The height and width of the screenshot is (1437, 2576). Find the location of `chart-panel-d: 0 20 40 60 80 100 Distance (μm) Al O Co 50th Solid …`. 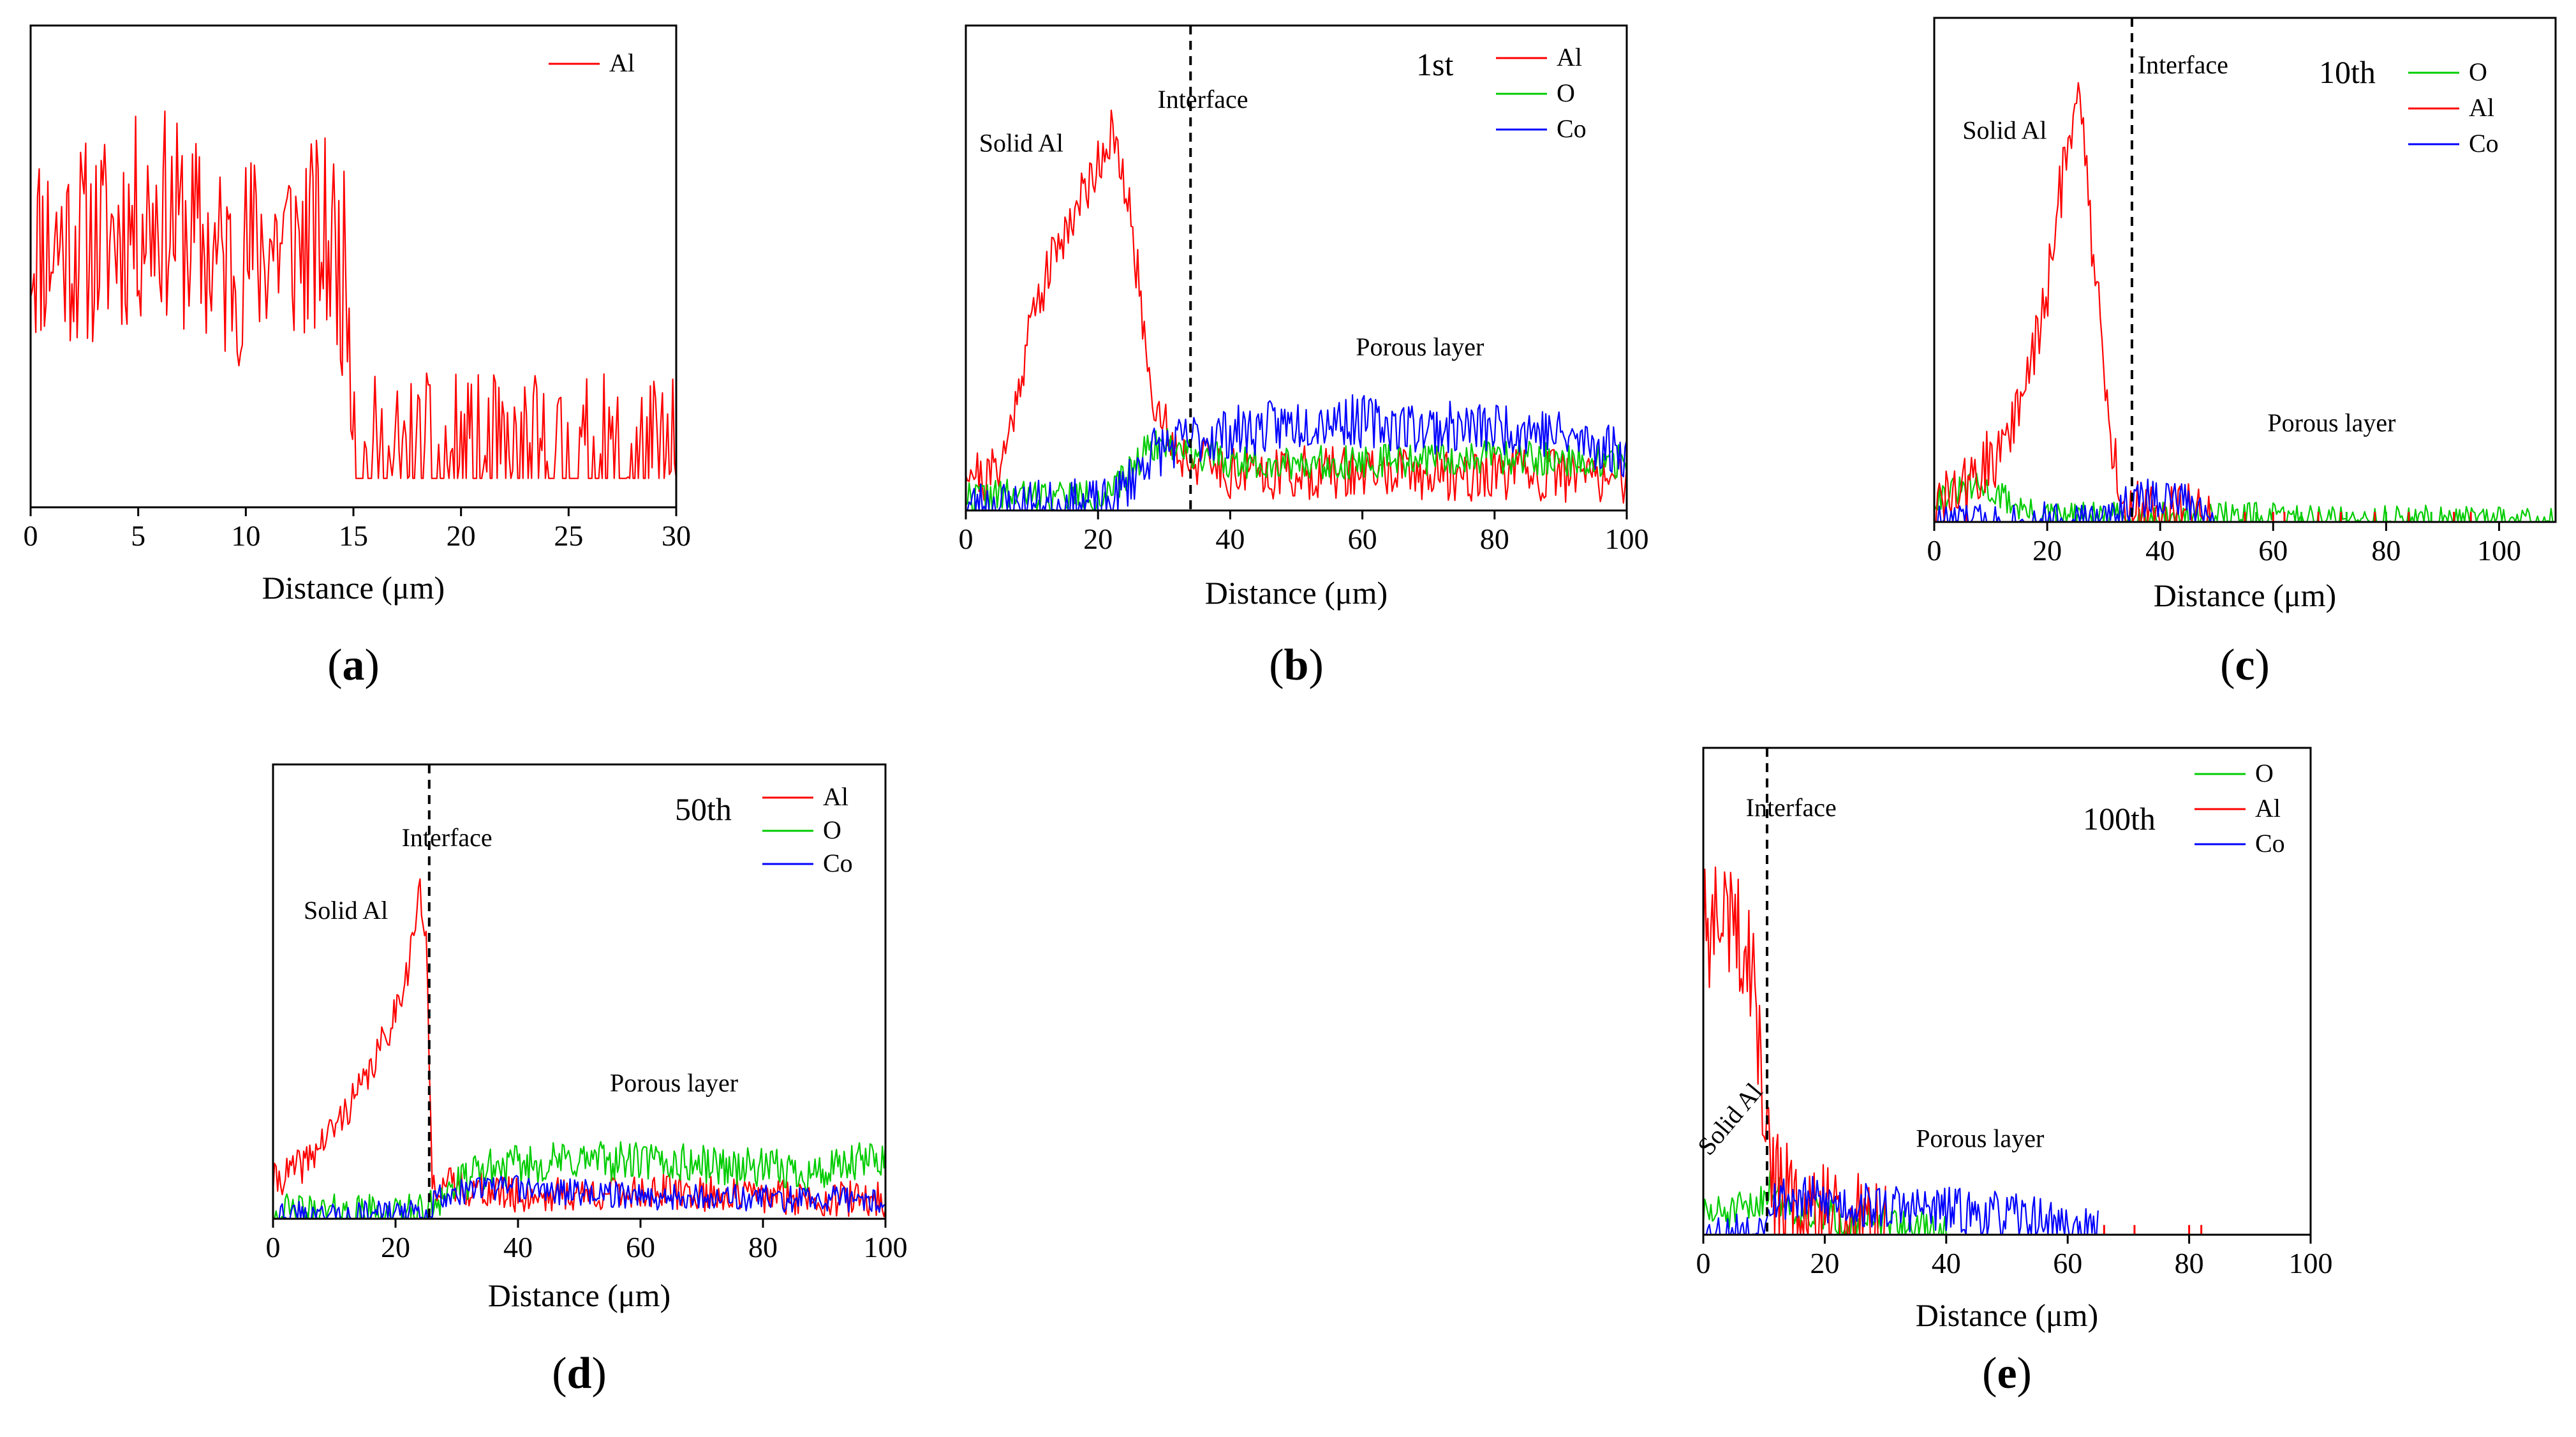

chart-panel-d: 0 20 40 60 80 100 Distance (μm) Al O Co 50th Solid … is located at coordinates (587, 1080).